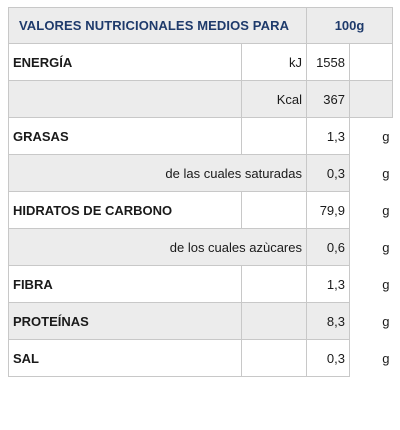 This screenshot has width=400, height=430. I want to click on nutrient-value: 367, so click(328, 99).